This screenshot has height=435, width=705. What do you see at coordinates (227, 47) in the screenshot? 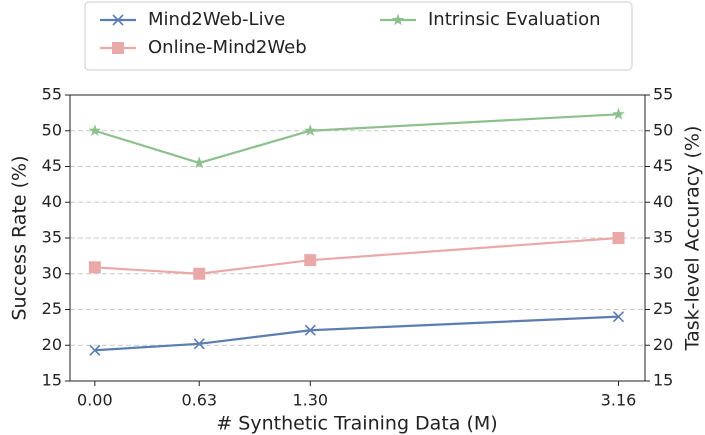
I see `legend-label: Online-Mind2Web` at bounding box center [227, 47].